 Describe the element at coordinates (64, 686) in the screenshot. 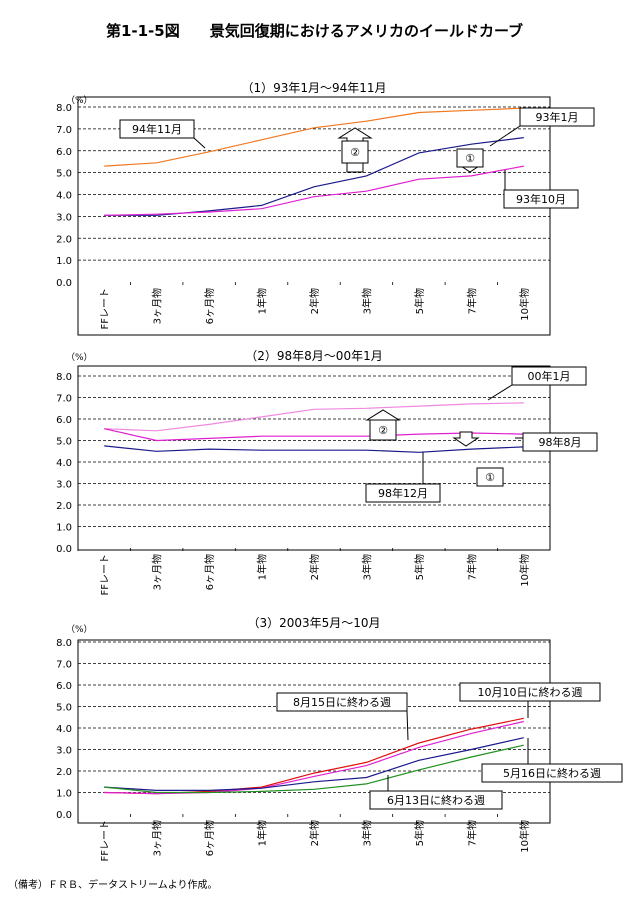

I see `y-tick-label: 6.0` at that location.